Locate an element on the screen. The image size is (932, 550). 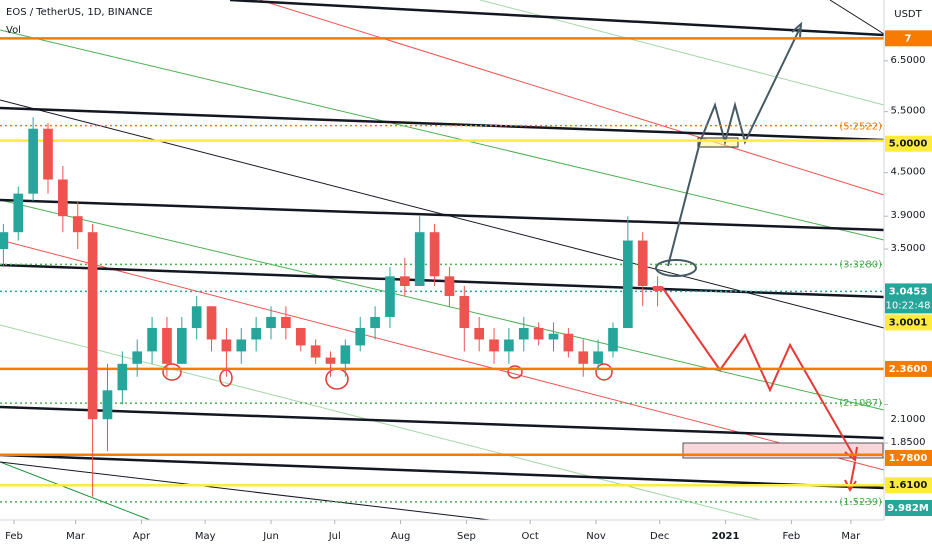
bearish-path is located at coordinates (852, 475).